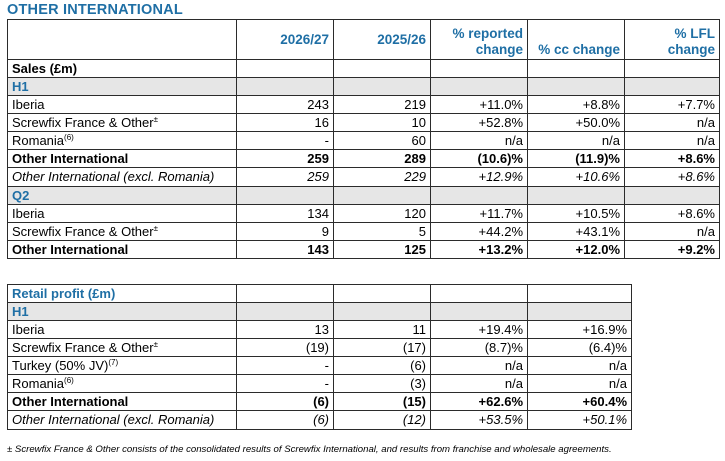 This screenshot has width=725, height=461. What do you see at coordinates (363, 86) in the screenshot?
I see `sales-h1-section-row: H1` at bounding box center [363, 86].